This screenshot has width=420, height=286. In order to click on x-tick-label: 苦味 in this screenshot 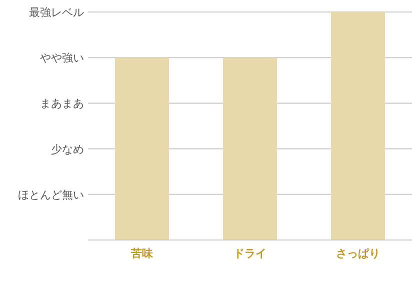, I will do `click(142, 253)`.